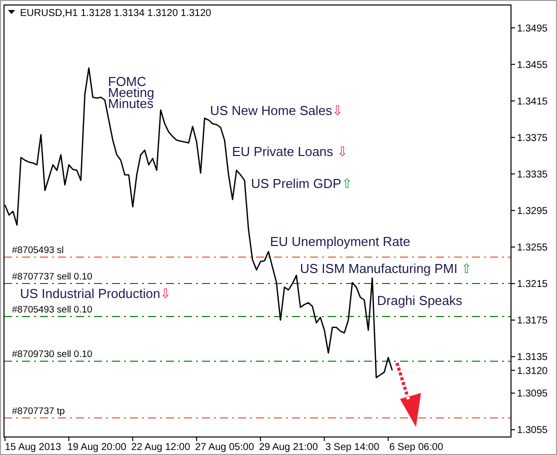 Image resolution: width=557 pixels, height=455 pixels. Describe the element at coordinates (52, 310) in the screenshot. I see `ref-line-label: #8705493 sell 0.10` at that location.